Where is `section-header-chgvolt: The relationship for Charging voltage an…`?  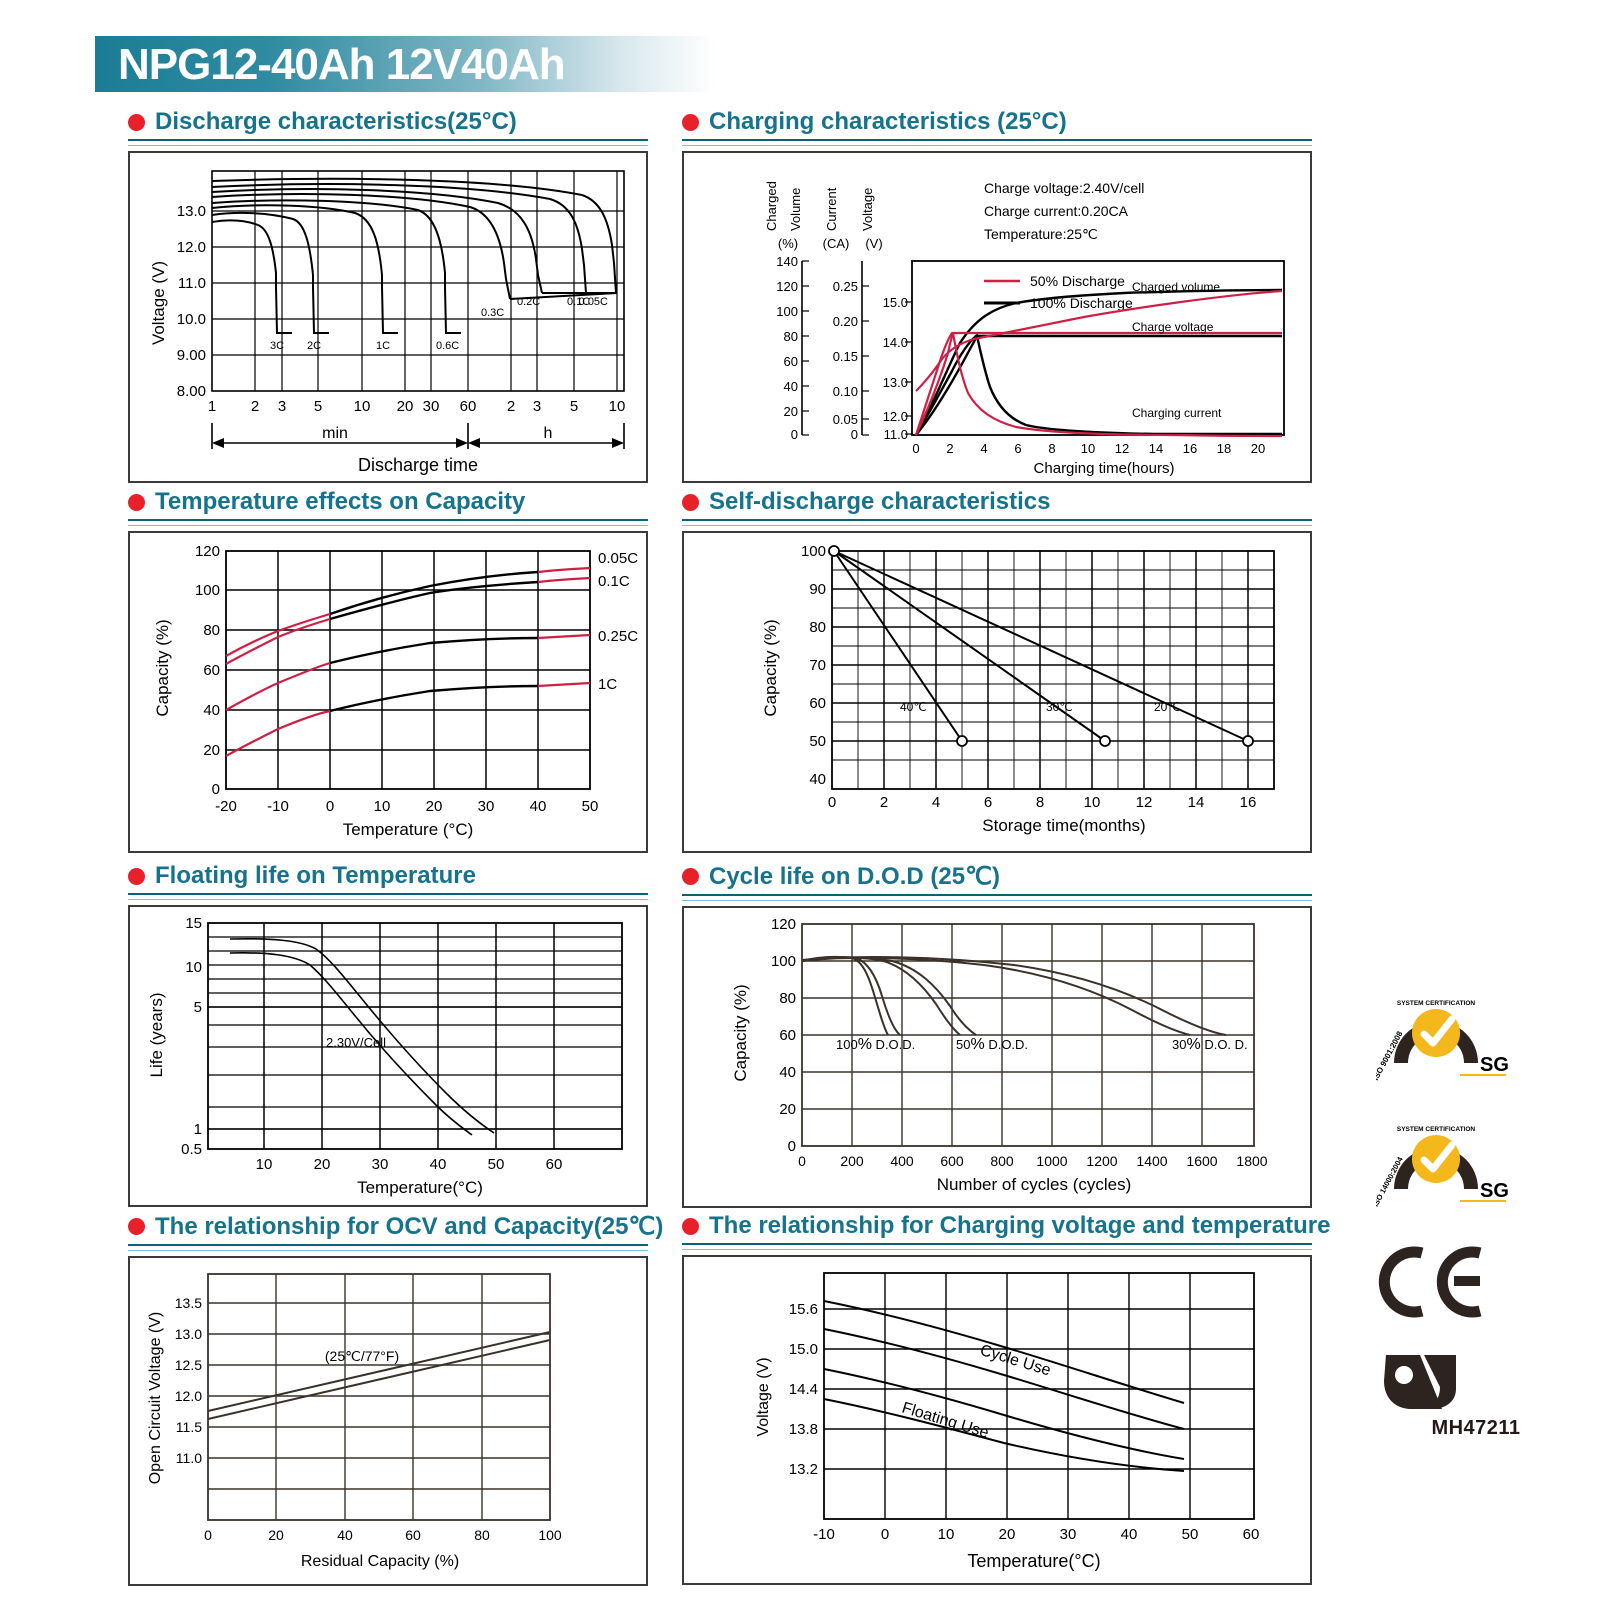
section-header-chgvolt: The relationship for Charging voltage an… is located at coordinates (1006, 1226).